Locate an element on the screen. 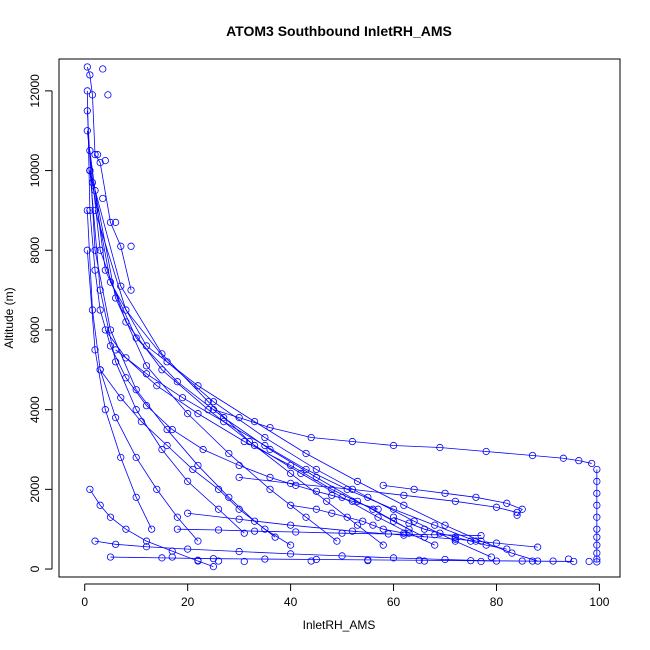  y-axis: 0 2000 4000 6000 8000 10000 12000 is located at coordinates (40, 323).